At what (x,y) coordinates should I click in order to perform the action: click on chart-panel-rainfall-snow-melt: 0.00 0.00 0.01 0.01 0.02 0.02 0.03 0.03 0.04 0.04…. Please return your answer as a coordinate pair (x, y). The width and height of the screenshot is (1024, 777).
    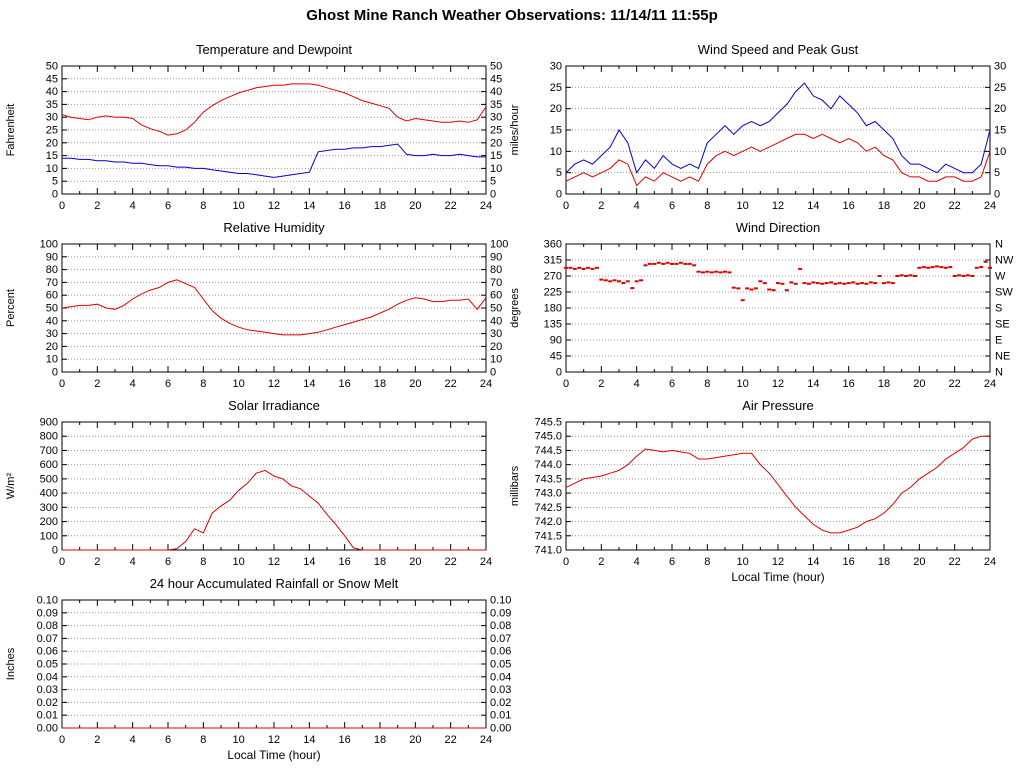
    Looking at the image, I should click on (260, 672).